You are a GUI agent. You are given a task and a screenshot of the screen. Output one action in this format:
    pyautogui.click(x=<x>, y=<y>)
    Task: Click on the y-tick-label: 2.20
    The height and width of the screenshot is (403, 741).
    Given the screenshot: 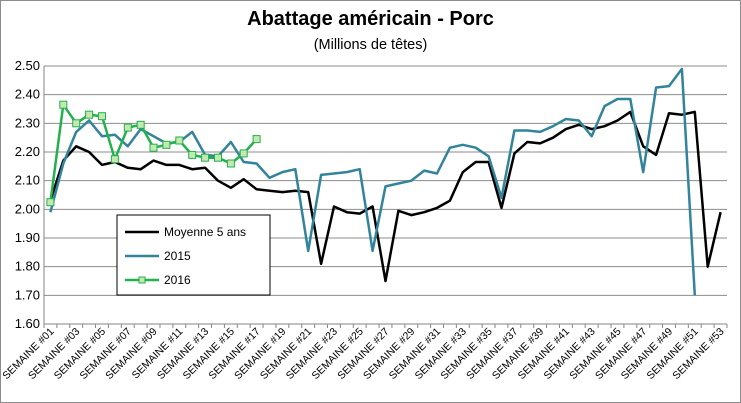 What is the action you would take?
    pyautogui.click(x=27, y=151)
    